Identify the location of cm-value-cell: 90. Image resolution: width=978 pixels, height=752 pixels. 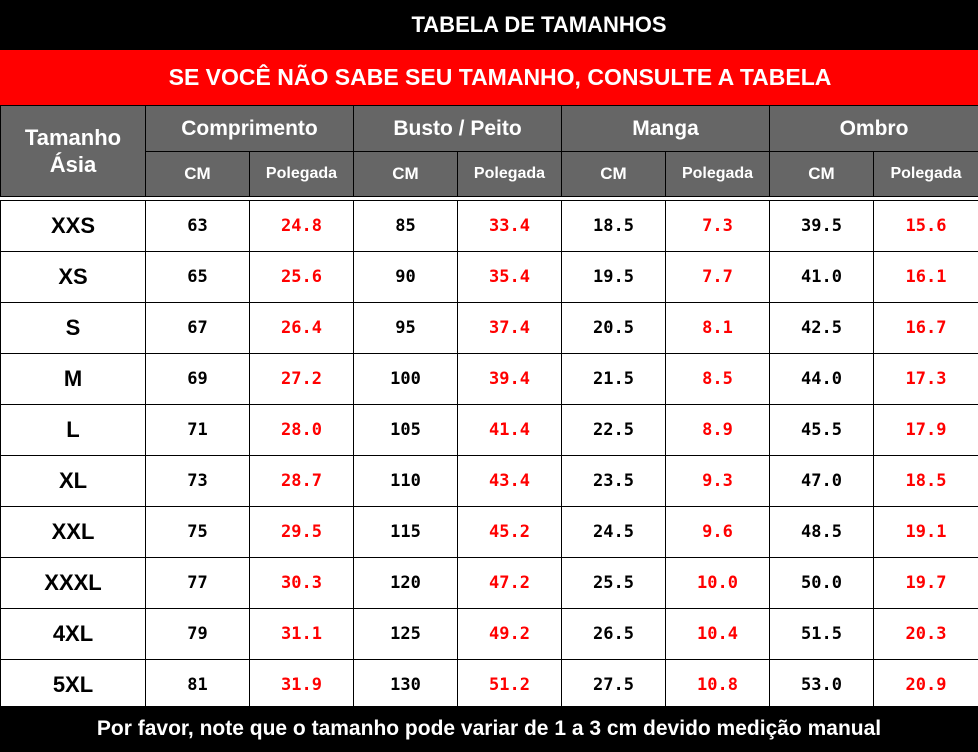
(405, 277).